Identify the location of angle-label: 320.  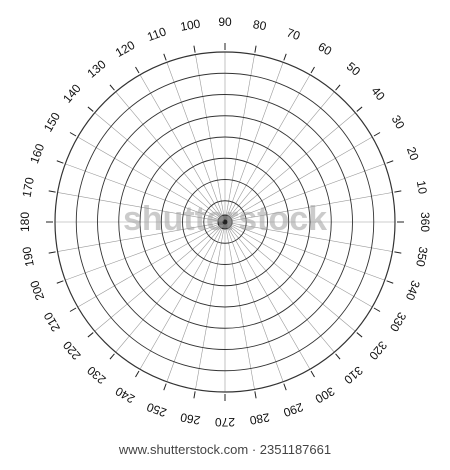
(378, 350).